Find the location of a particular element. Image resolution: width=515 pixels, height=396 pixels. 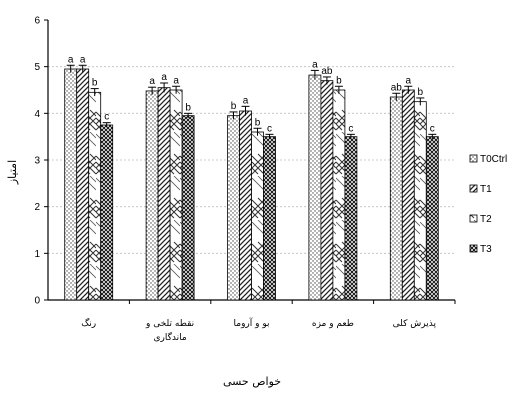

x-tick-label: رنگ is located at coordinates (88, 323).